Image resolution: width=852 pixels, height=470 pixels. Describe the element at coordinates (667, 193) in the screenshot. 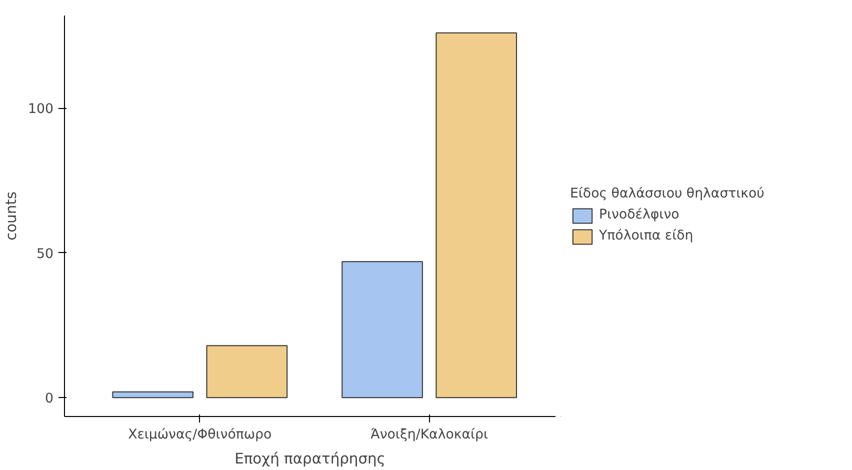

I see `legend-title: Είδος θαλάσσιου θηλαστικού` at that location.